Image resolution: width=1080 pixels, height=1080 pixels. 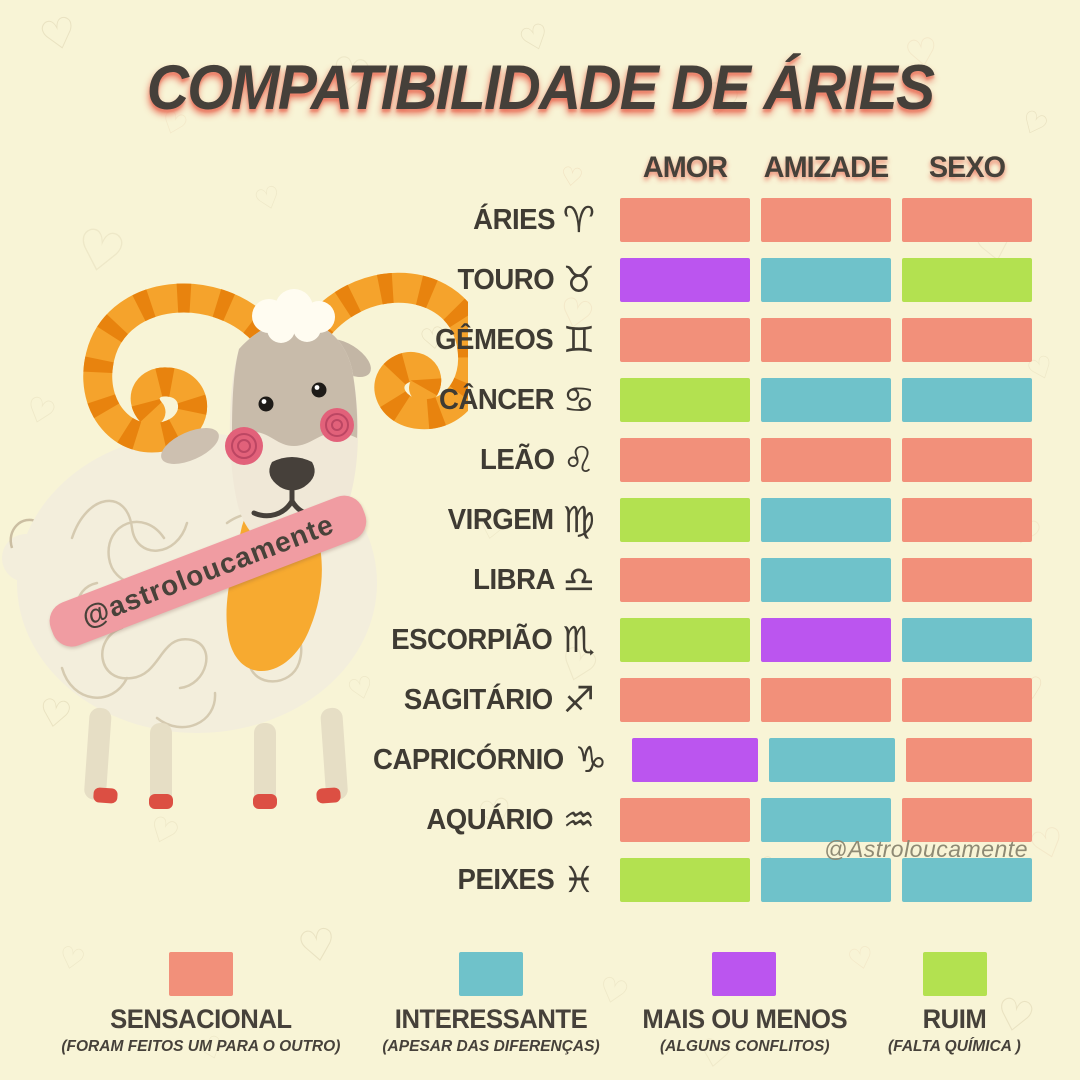 What do you see at coordinates (578, 520) in the screenshot?
I see `zodiac-symbol-icon: ♍` at bounding box center [578, 520].